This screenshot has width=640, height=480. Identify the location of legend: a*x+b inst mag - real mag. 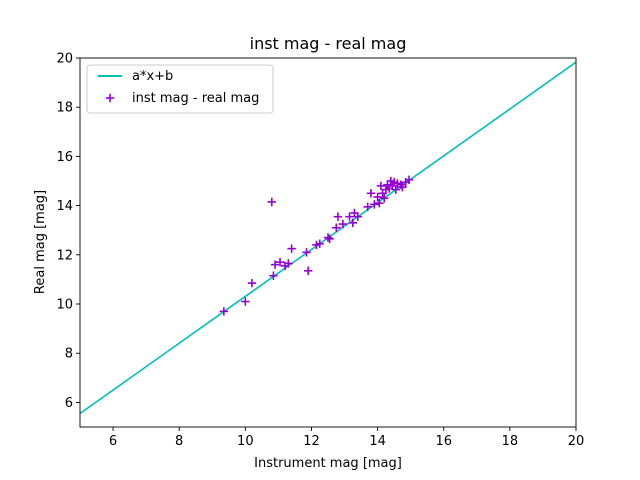
(180, 89).